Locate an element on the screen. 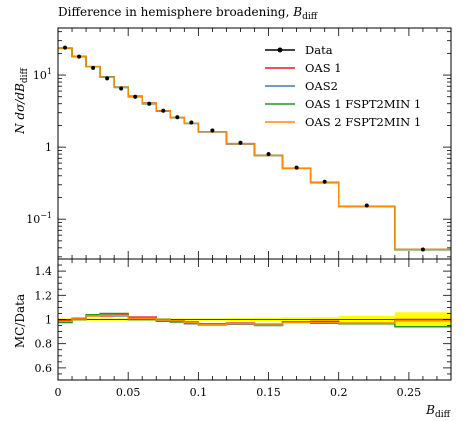  main-ytick-label-2: 10¹ is located at coordinates (42, 74).